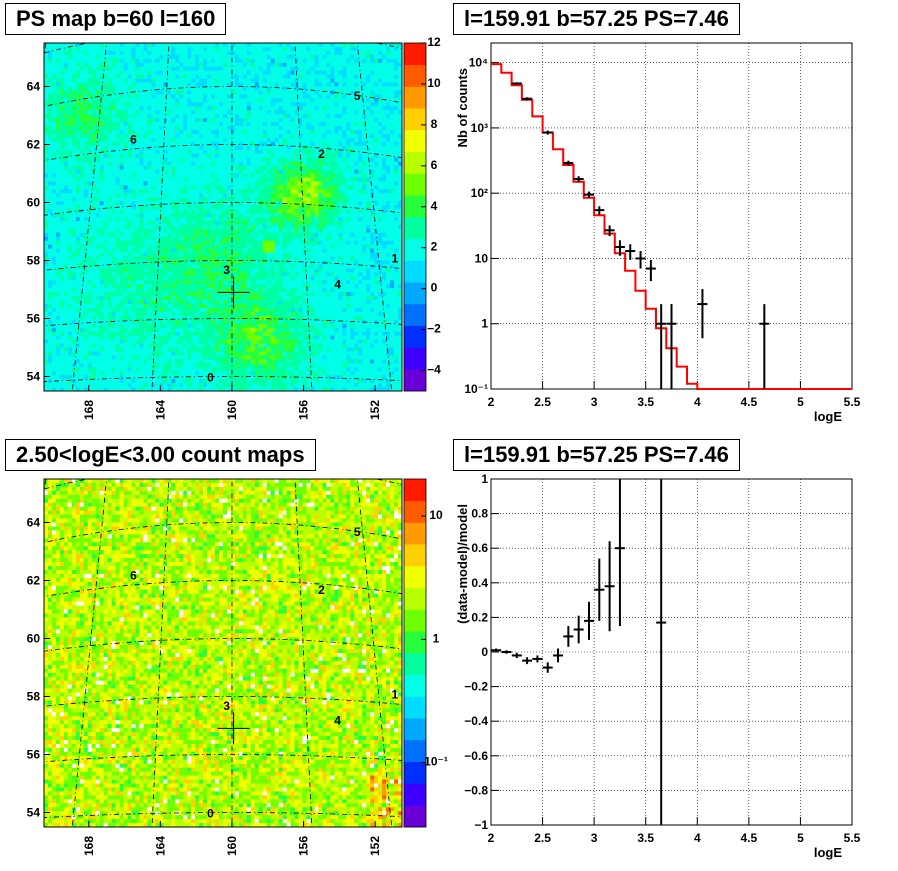 The image size is (898, 871). Describe the element at coordinates (697, 402) in the screenshot. I see `x-tick-label: 4` at that location.